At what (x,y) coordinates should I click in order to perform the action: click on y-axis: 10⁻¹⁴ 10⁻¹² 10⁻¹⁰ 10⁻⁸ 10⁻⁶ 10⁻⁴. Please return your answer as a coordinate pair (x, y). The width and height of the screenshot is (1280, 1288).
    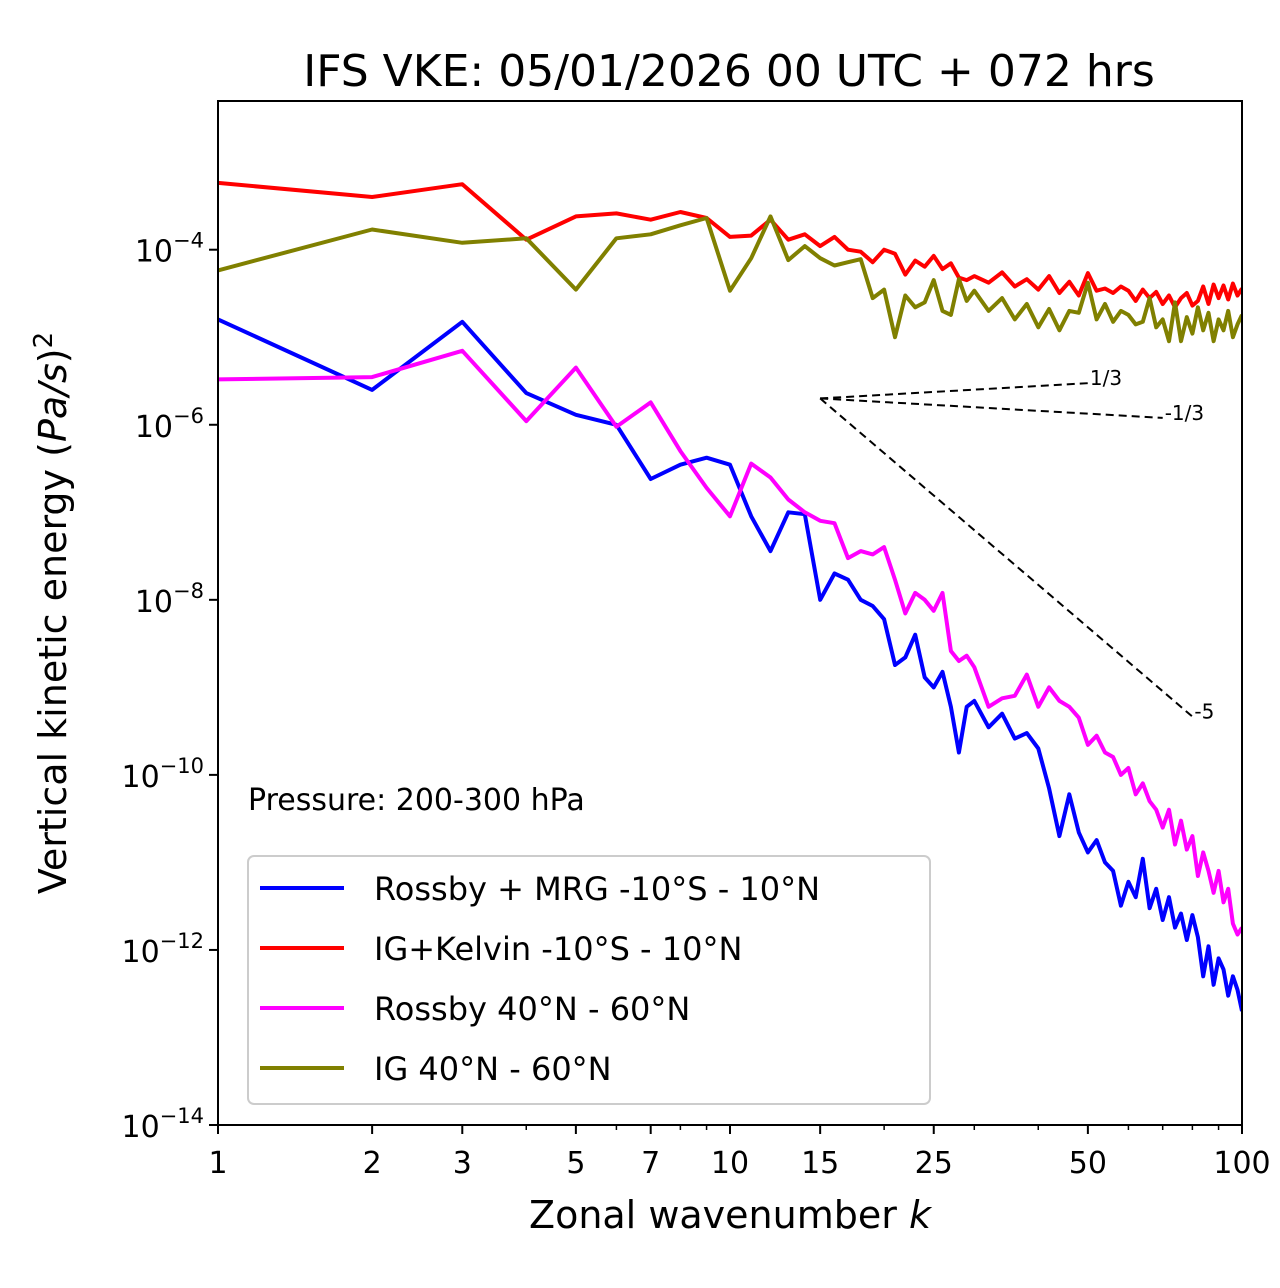
    Looking at the image, I should click on (169, 687).